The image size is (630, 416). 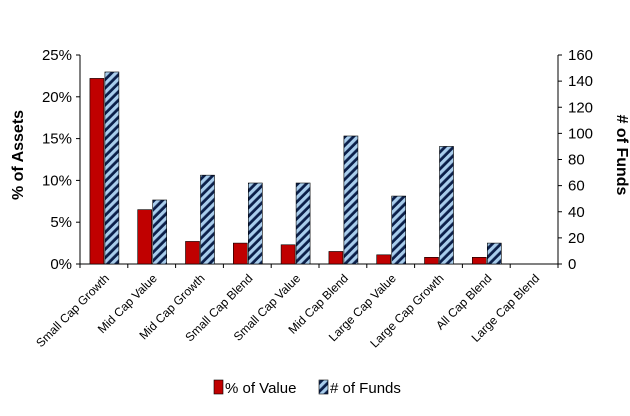 I want to click on y-tick-label-right: 40, so click(x=576, y=212).